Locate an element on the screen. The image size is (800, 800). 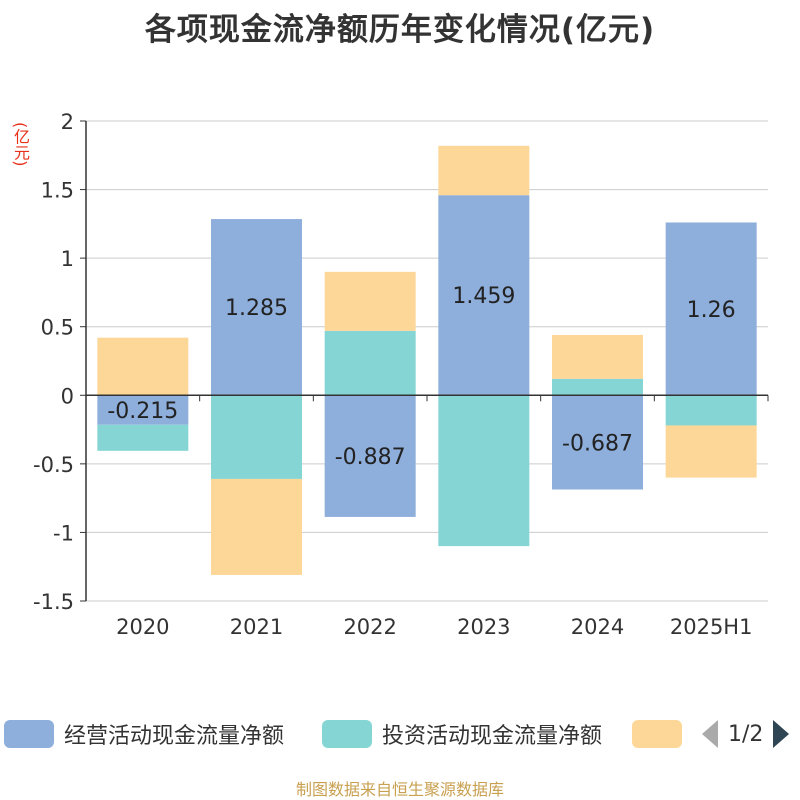
bar-data-label: 1.459 is located at coordinates (483, 296).